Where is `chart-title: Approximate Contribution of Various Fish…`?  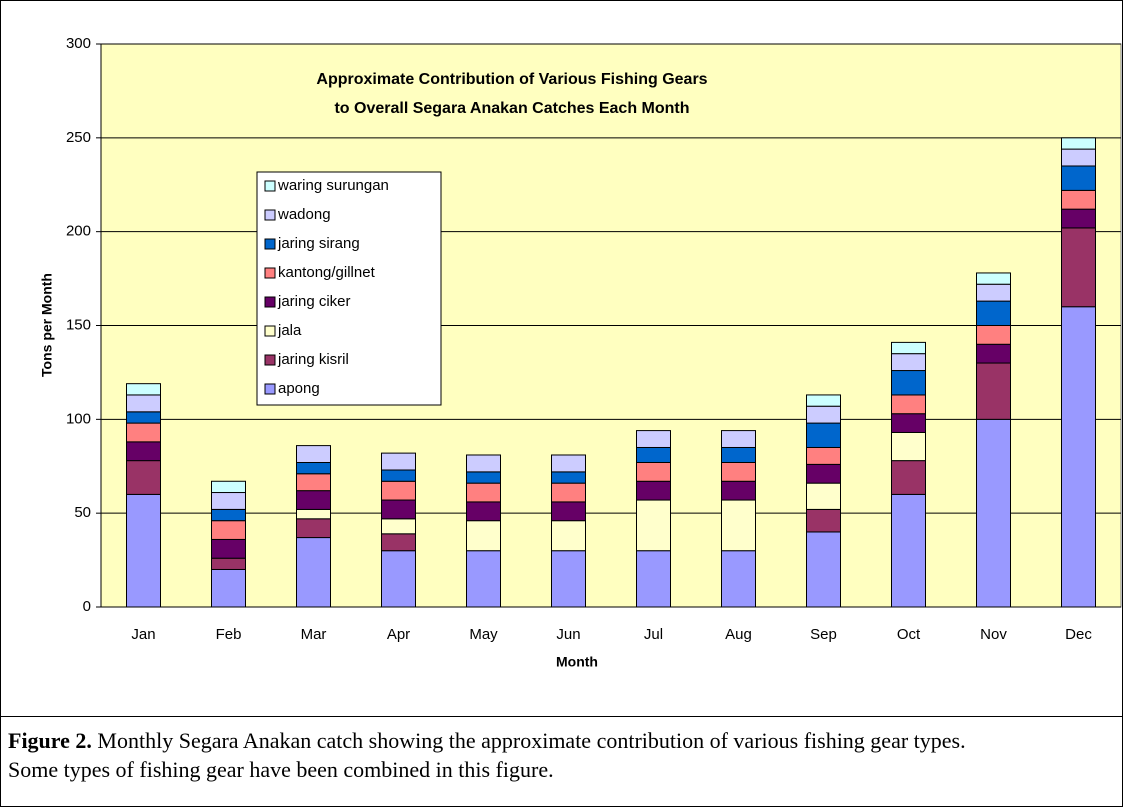
chart-title: Approximate Contribution of Various Fish… is located at coordinates (511, 79).